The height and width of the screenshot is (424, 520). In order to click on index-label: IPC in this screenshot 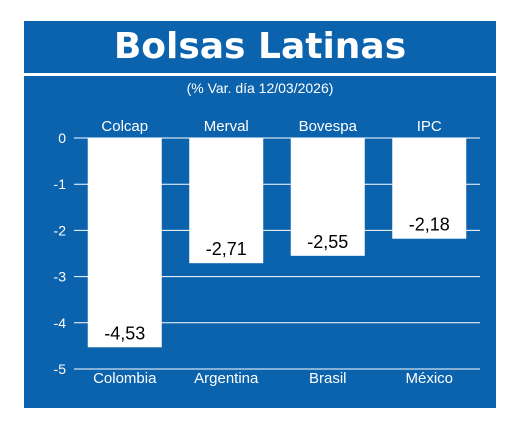, I will do `click(429, 126)`.